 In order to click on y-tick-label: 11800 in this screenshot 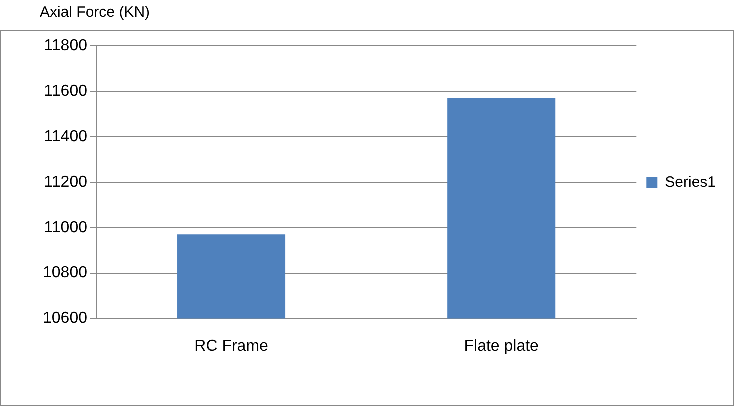, I will do `click(66, 45)`.